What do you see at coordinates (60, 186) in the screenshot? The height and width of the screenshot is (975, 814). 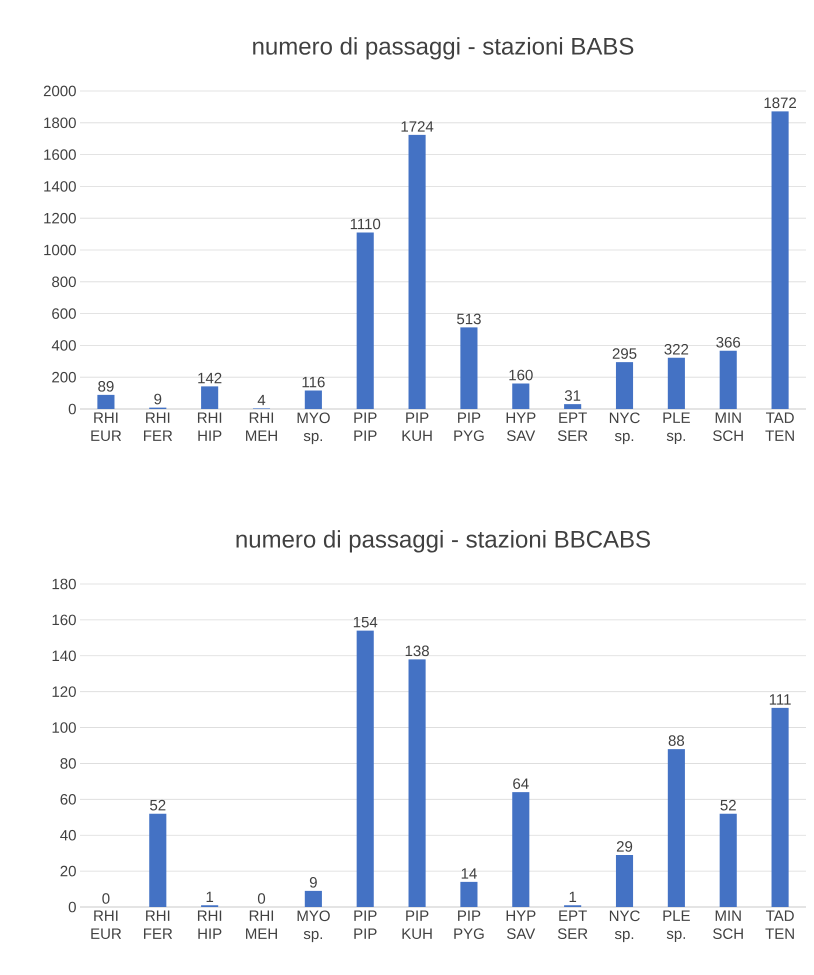 I see `y-tick-label: 1400` at bounding box center [60, 186].